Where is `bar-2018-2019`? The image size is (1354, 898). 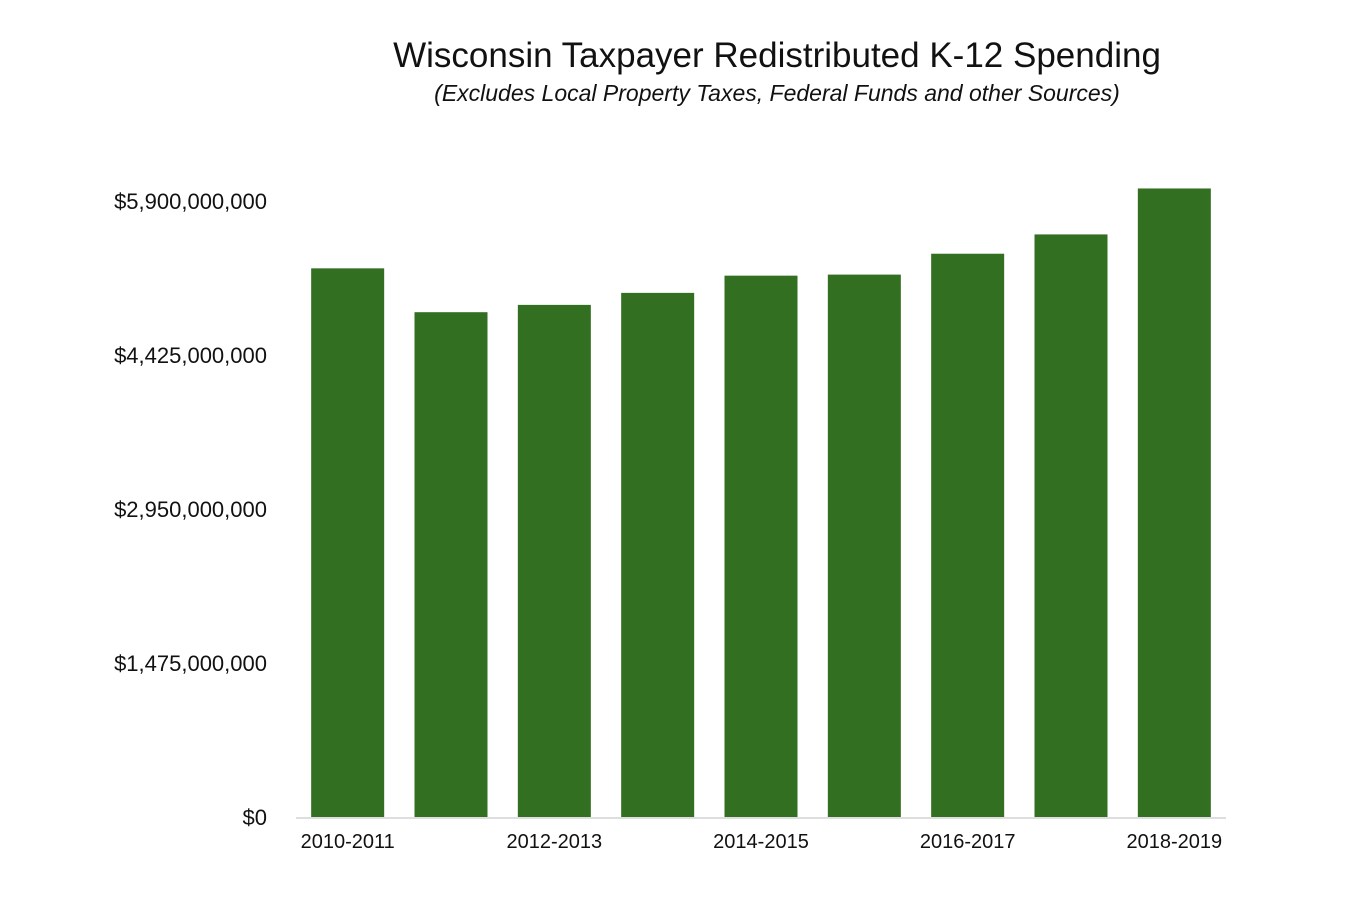
bar-2018-2019 is located at coordinates (1174, 502).